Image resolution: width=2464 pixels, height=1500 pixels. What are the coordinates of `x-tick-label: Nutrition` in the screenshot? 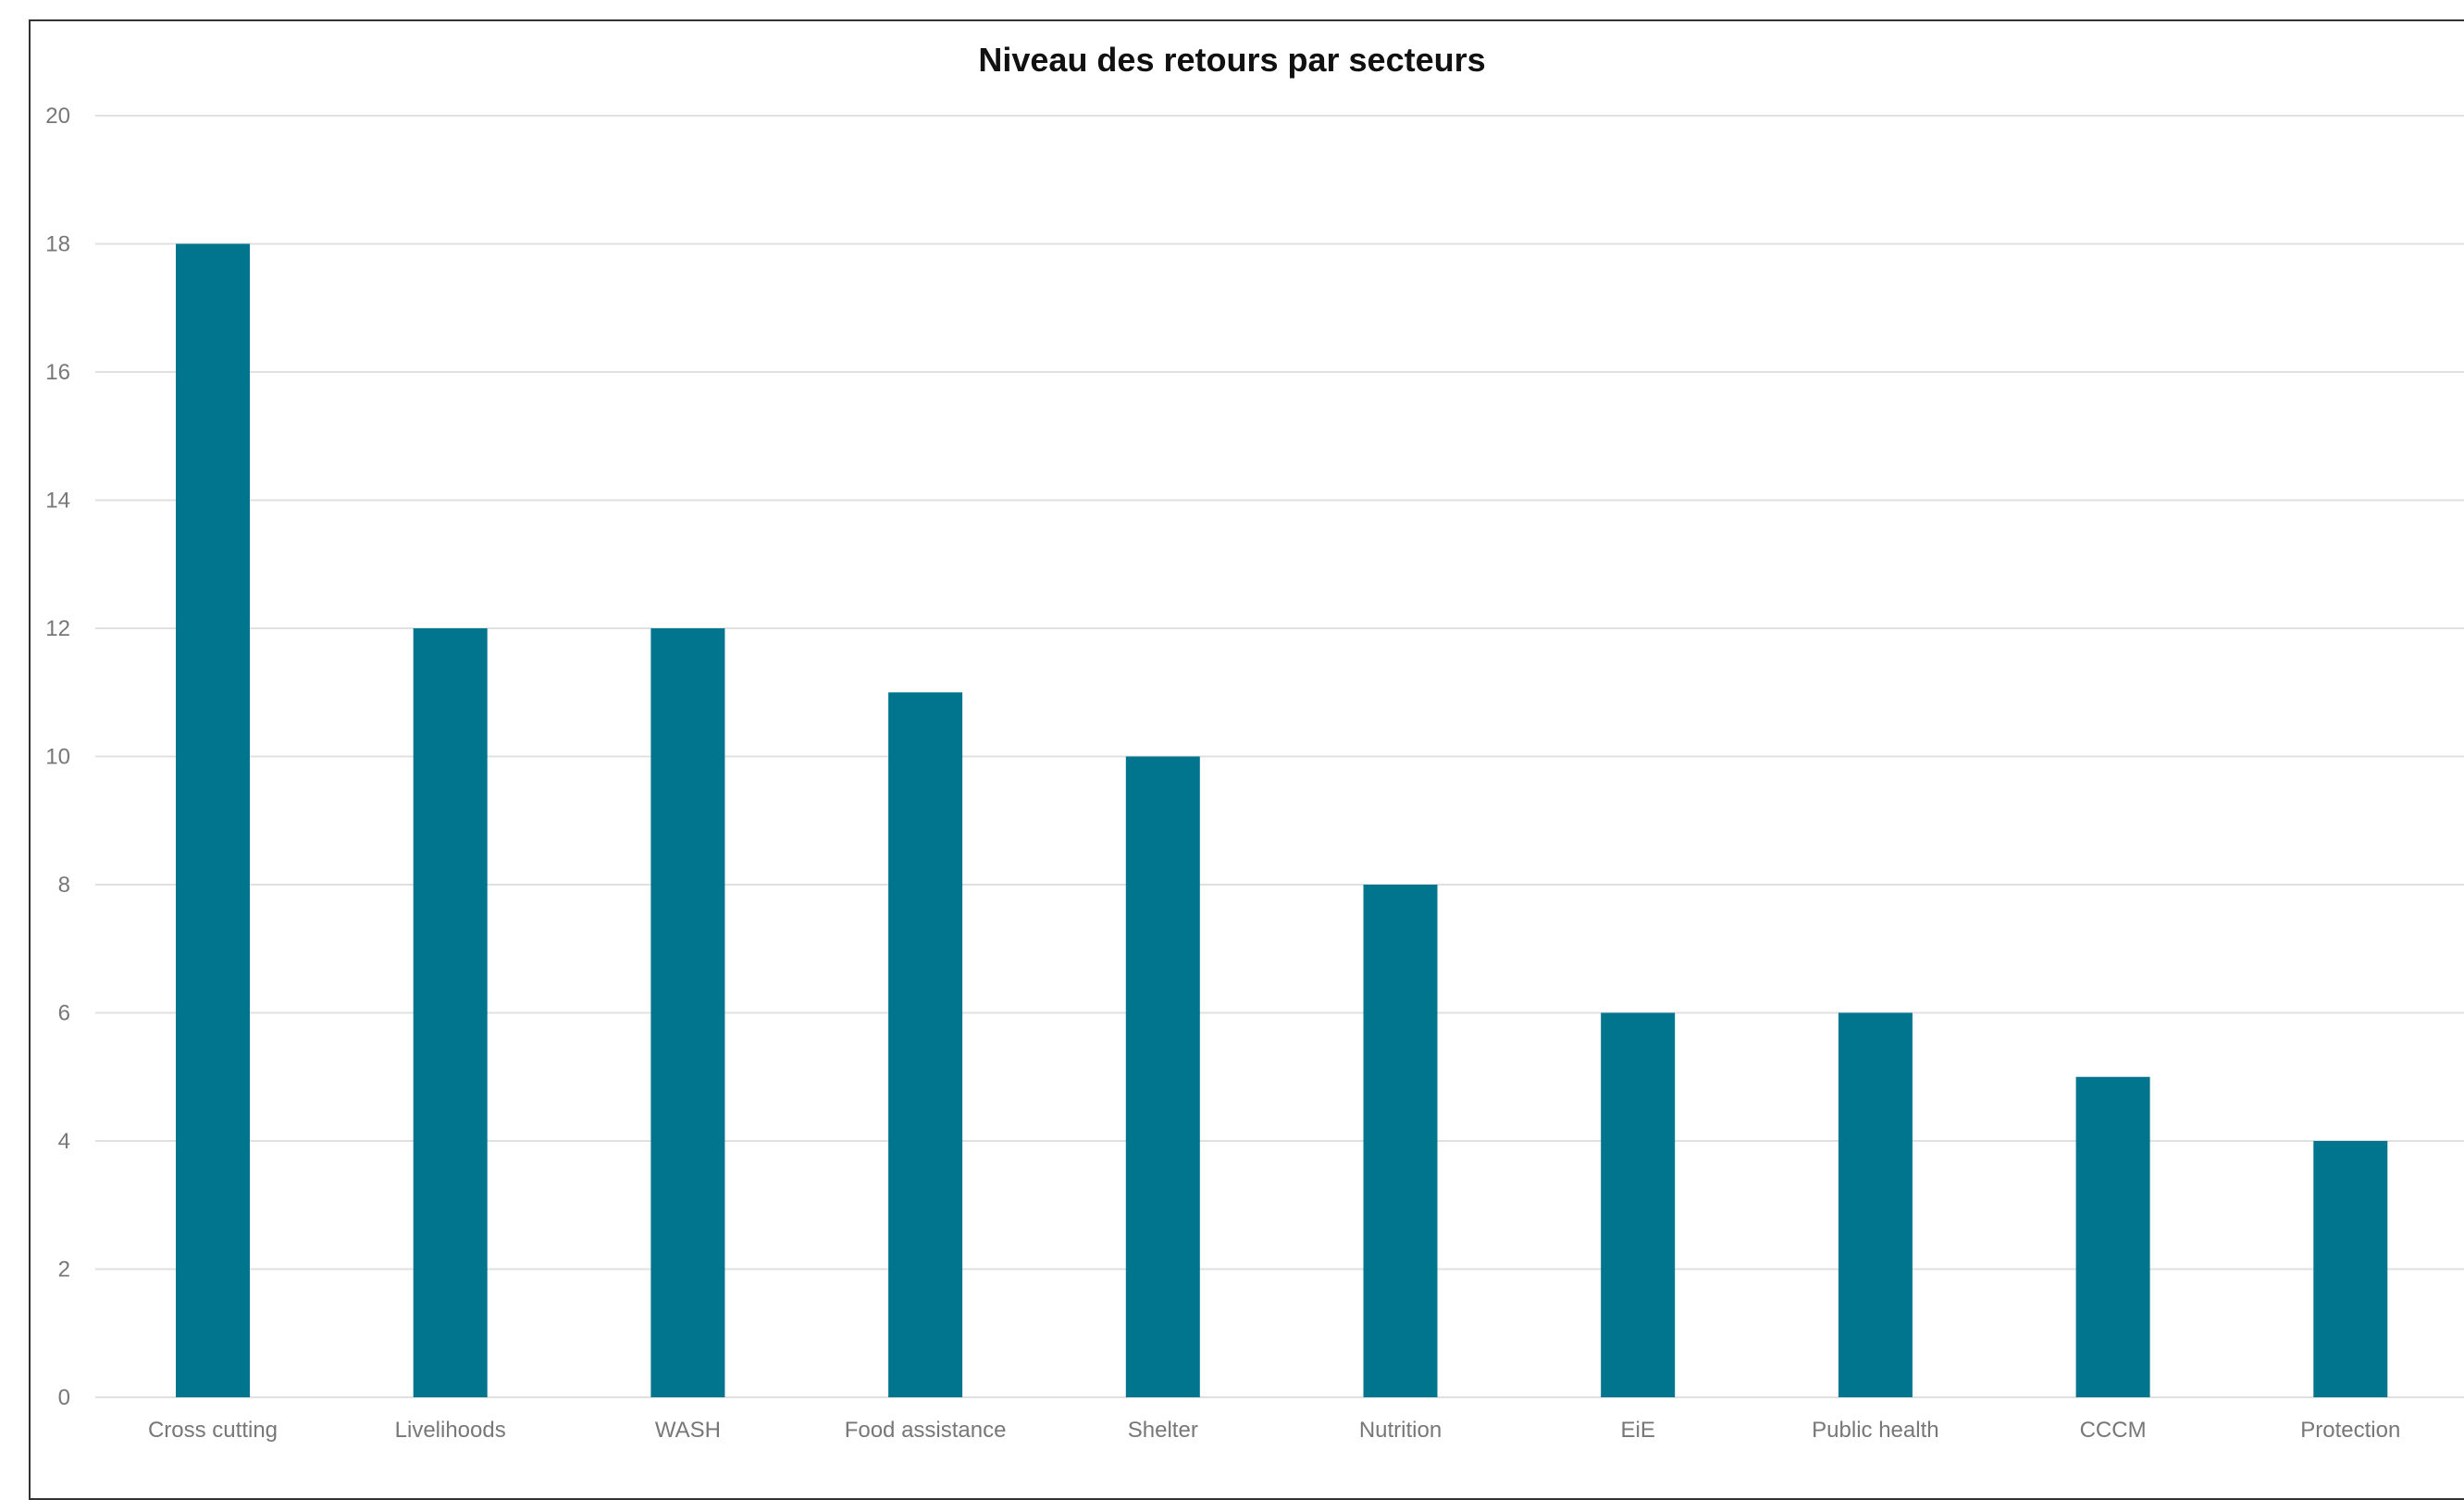 It's located at (1401, 1430).